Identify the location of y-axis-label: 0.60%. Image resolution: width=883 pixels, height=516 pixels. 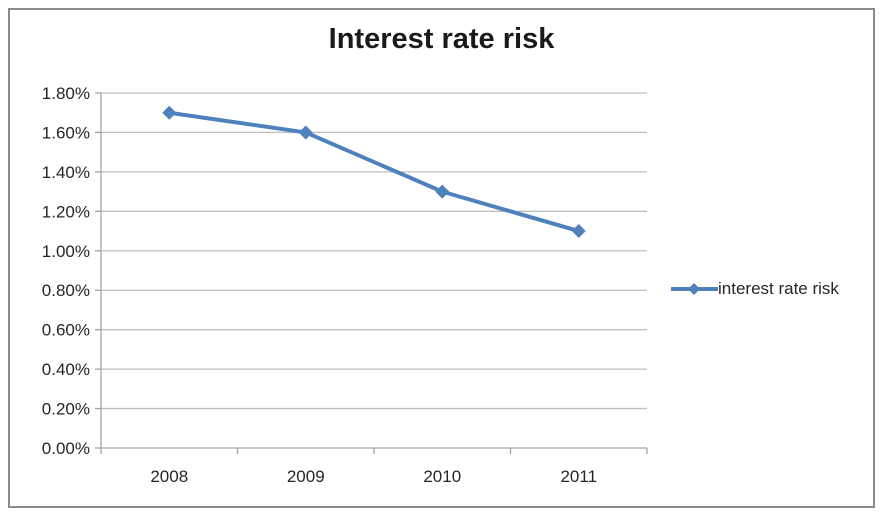
(66, 330).